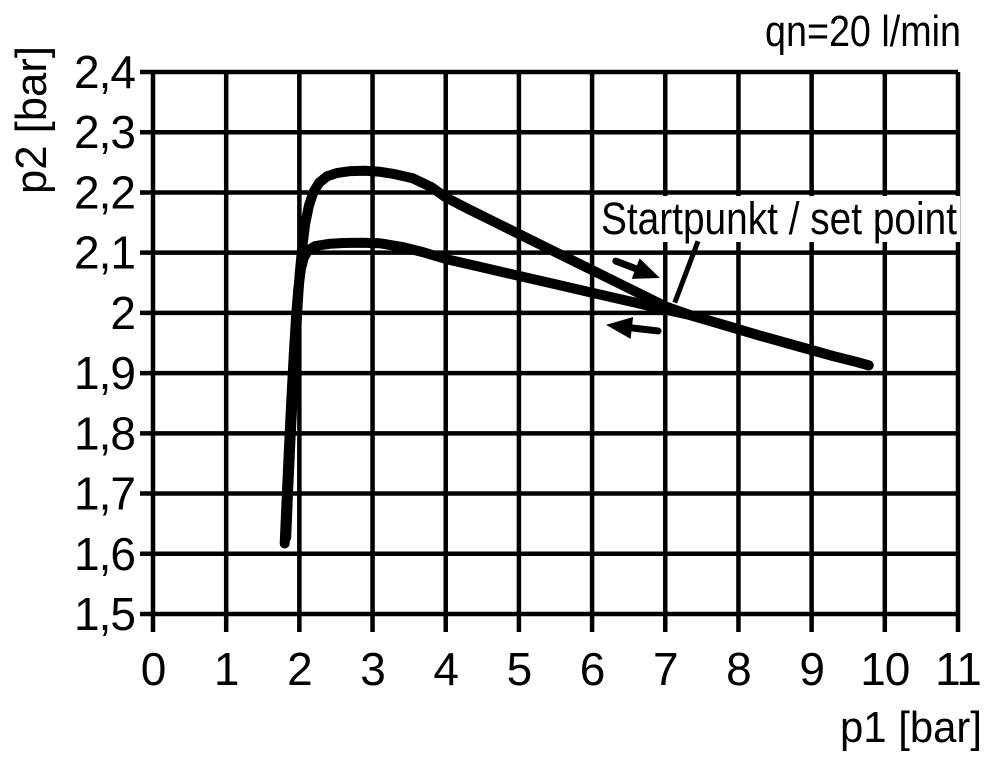  Describe the element at coordinates (31, 120) in the screenshot. I see `y-axis-label: p2 [bar]` at that location.